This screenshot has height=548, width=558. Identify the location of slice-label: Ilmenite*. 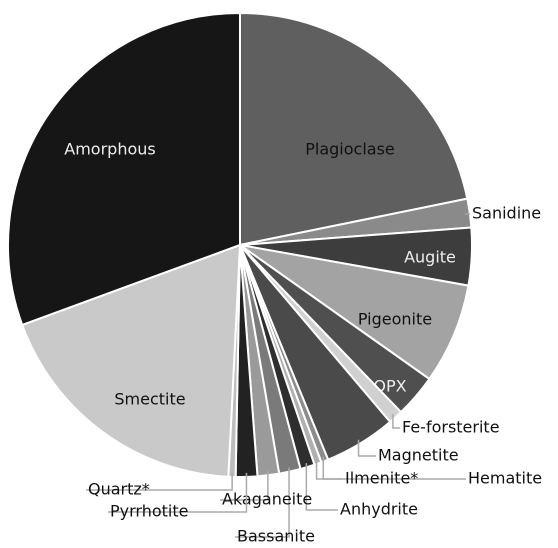
(381, 478).